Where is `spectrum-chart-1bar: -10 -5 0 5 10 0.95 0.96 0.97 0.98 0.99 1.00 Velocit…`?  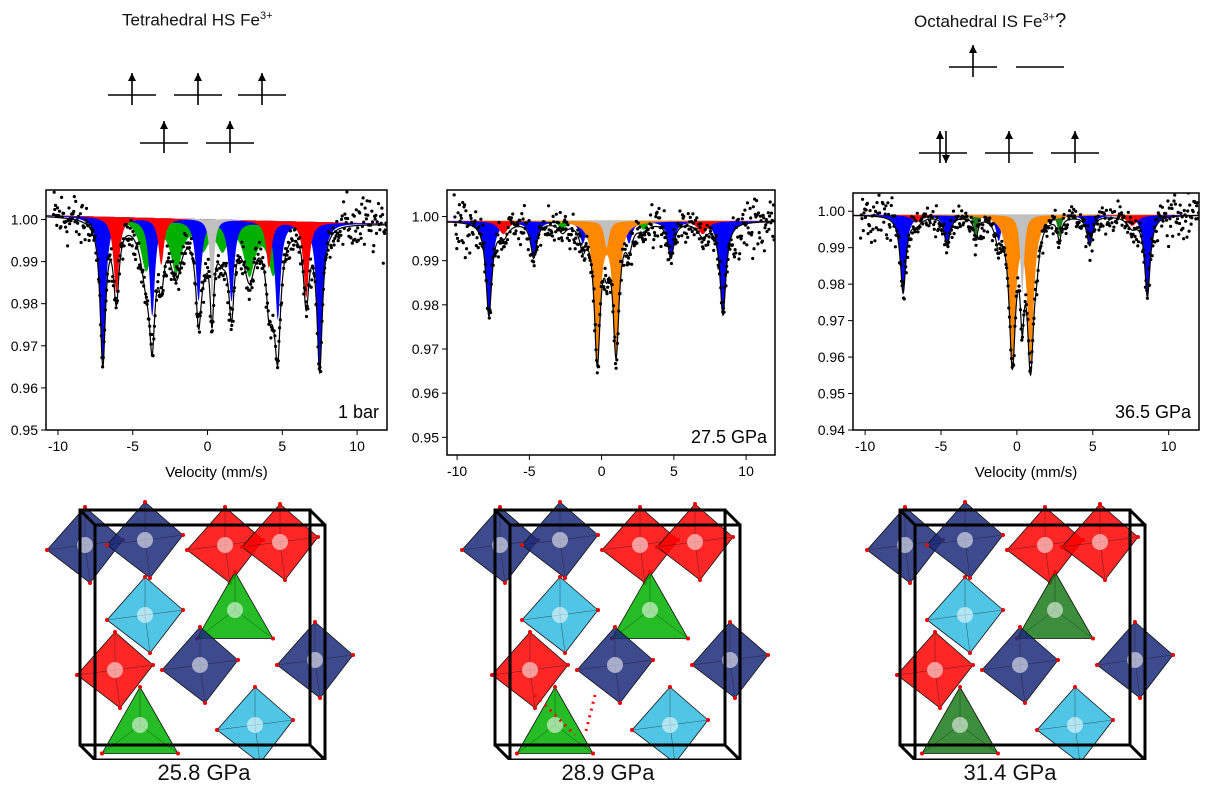 spectrum-chart-1bar: -10 -5 0 5 10 0.95 0.96 0.97 0.98 0.99 1.00 Velocit… is located at coordinates (199, 335).